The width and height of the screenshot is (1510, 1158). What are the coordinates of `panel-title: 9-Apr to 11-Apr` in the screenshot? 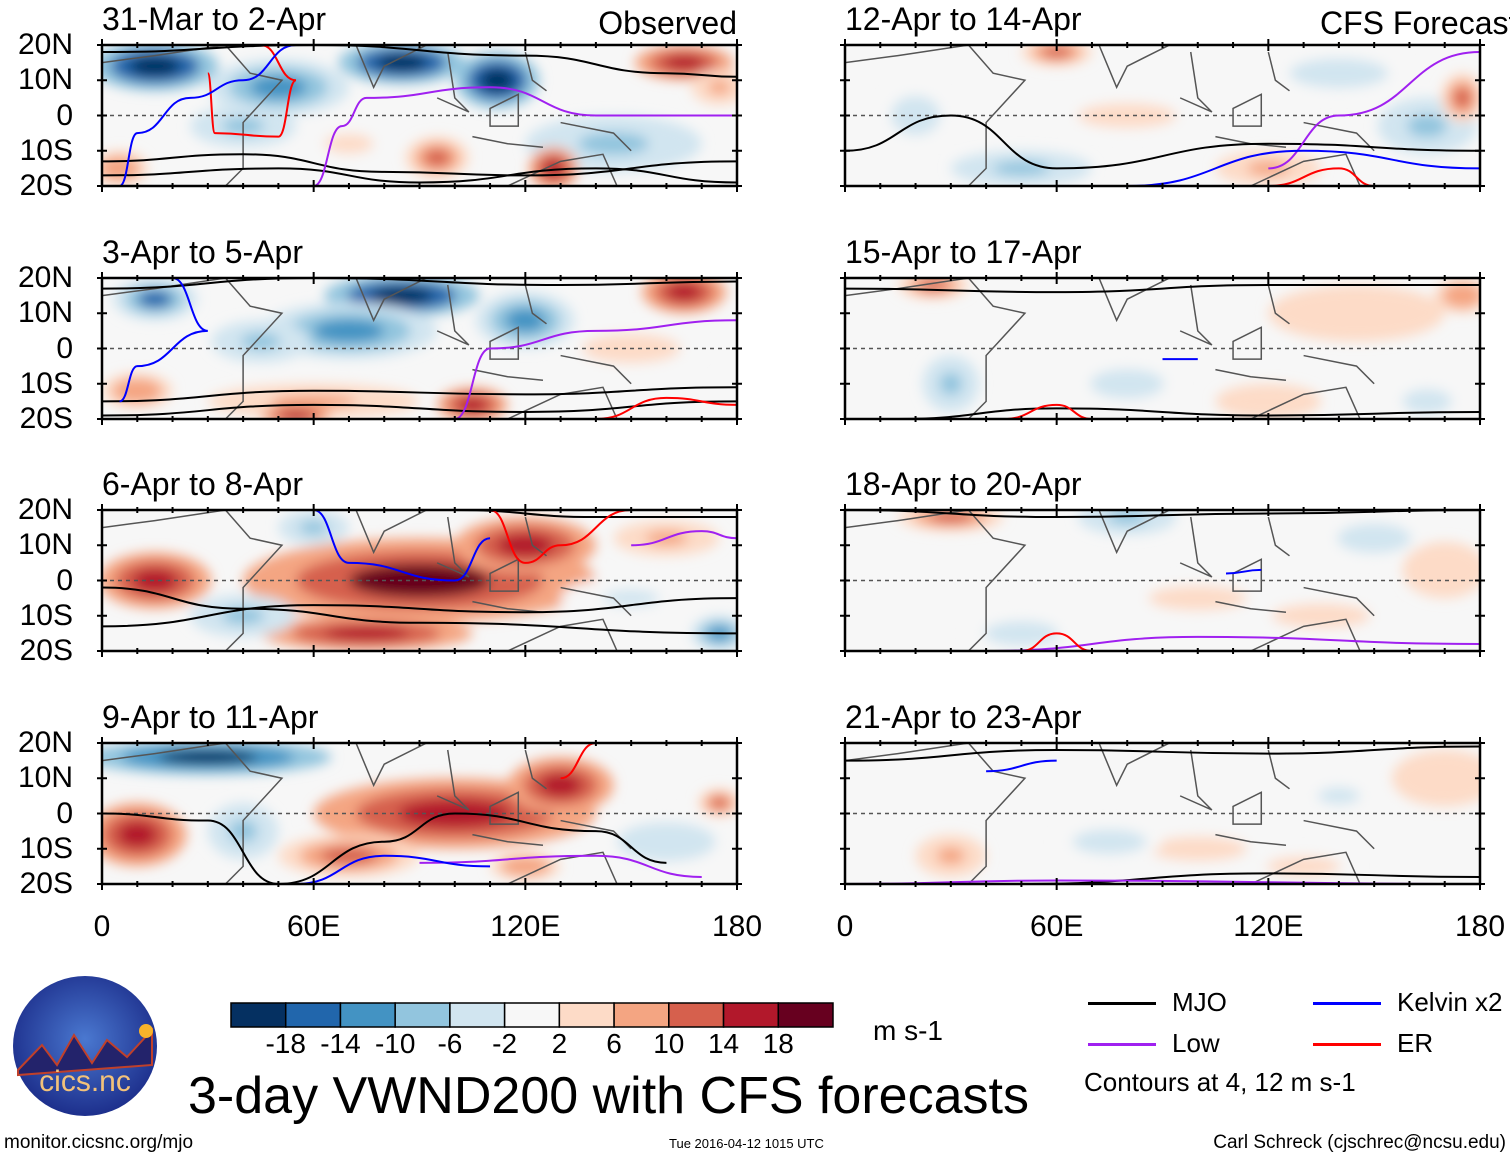 It's located at (210, 717).